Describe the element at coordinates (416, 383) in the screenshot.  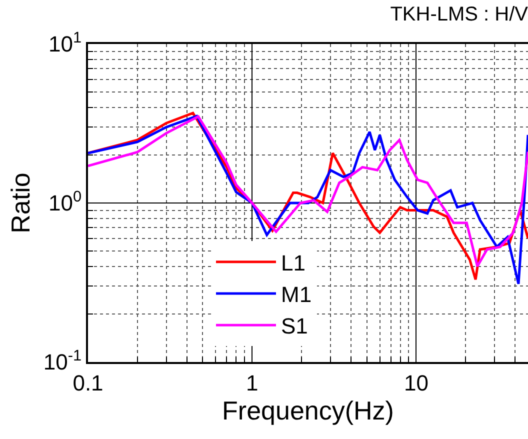
I see `x-tick-label: 10` at that location.